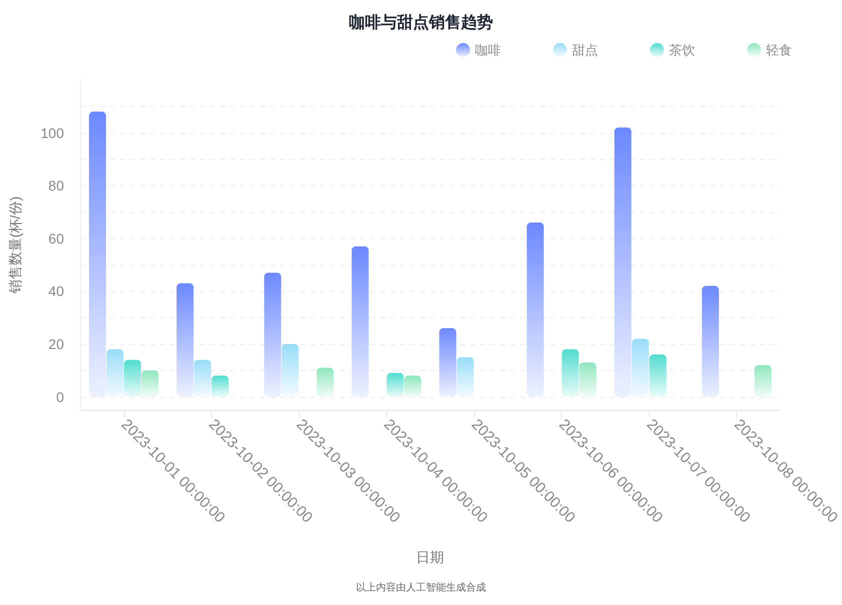 Image resolution: width=842 pixels, height=605 pixels. I want to click on y-tick-label: 0, so click(60, 396).